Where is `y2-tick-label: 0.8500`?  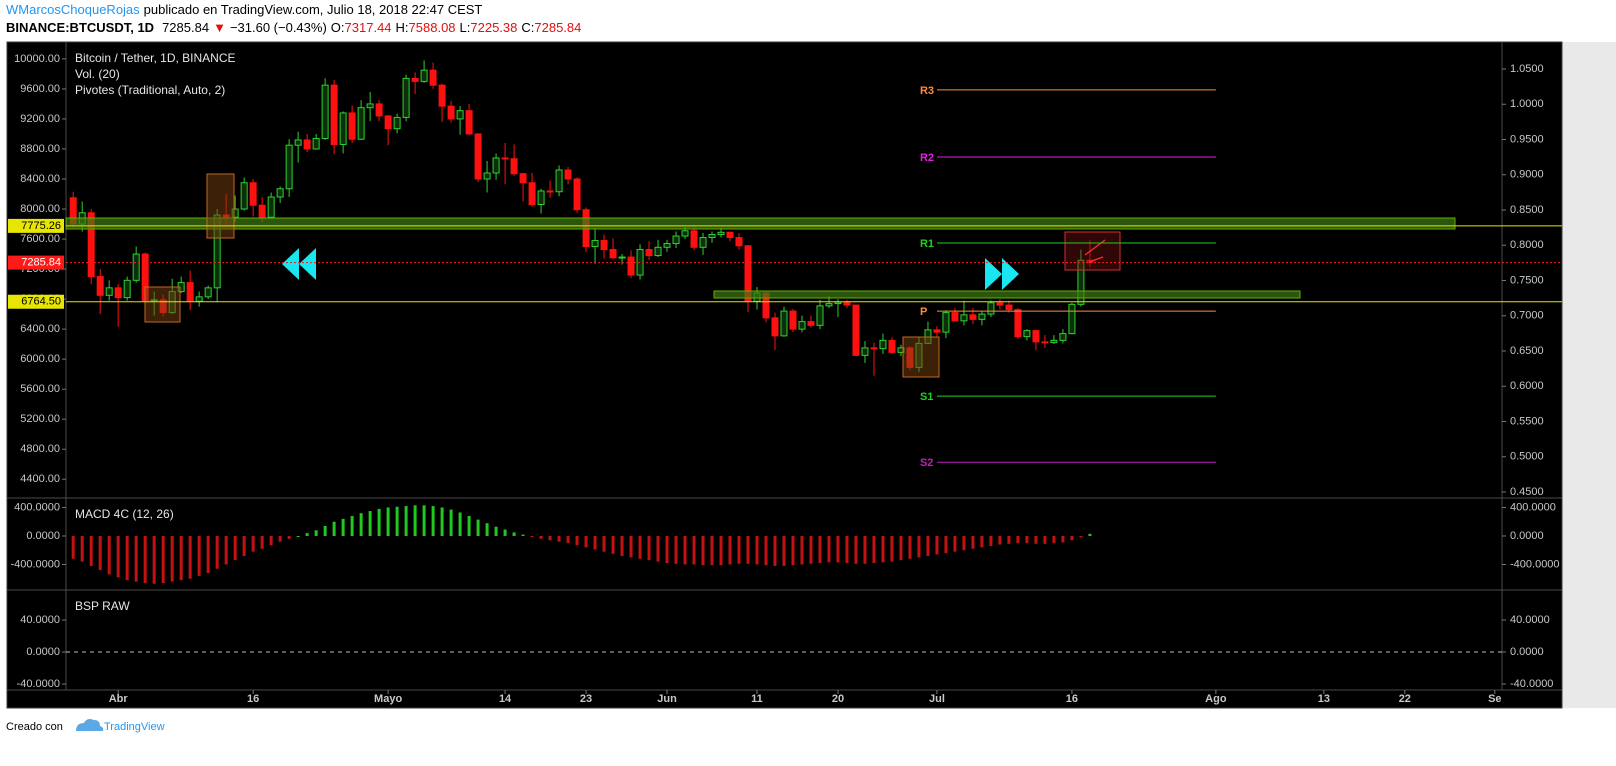 y2-tick-label: 0.8500 is located at coordinates (1527, 210).